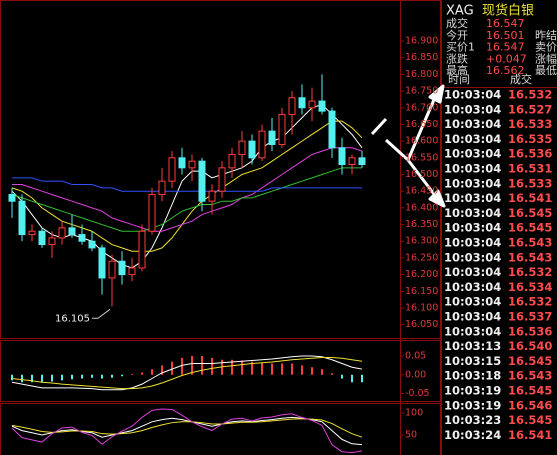 Image resolution: width=557 pixels, height=455 pixels. I want to click on y-tick-label: 16.750, so click(421, 91).